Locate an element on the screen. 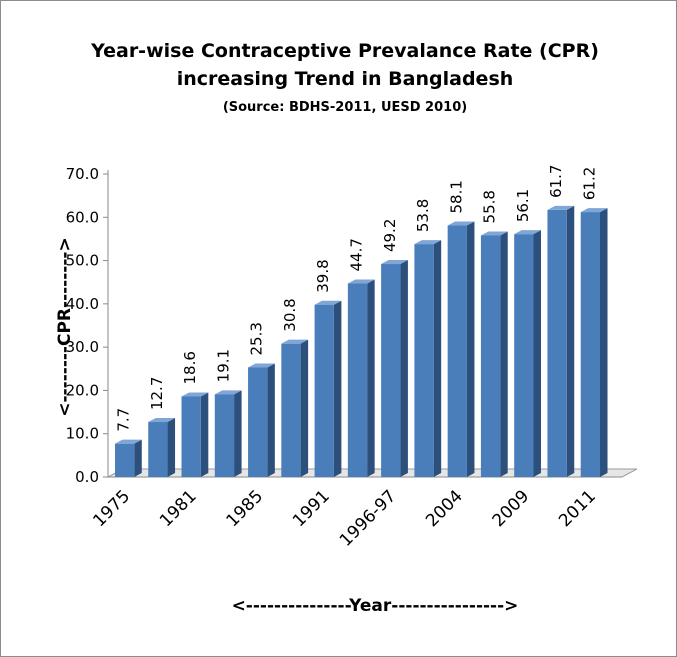 The height and width of the screenshot is (657, 677). x-tick-label: 1985 is located at coordinates (245, 508).